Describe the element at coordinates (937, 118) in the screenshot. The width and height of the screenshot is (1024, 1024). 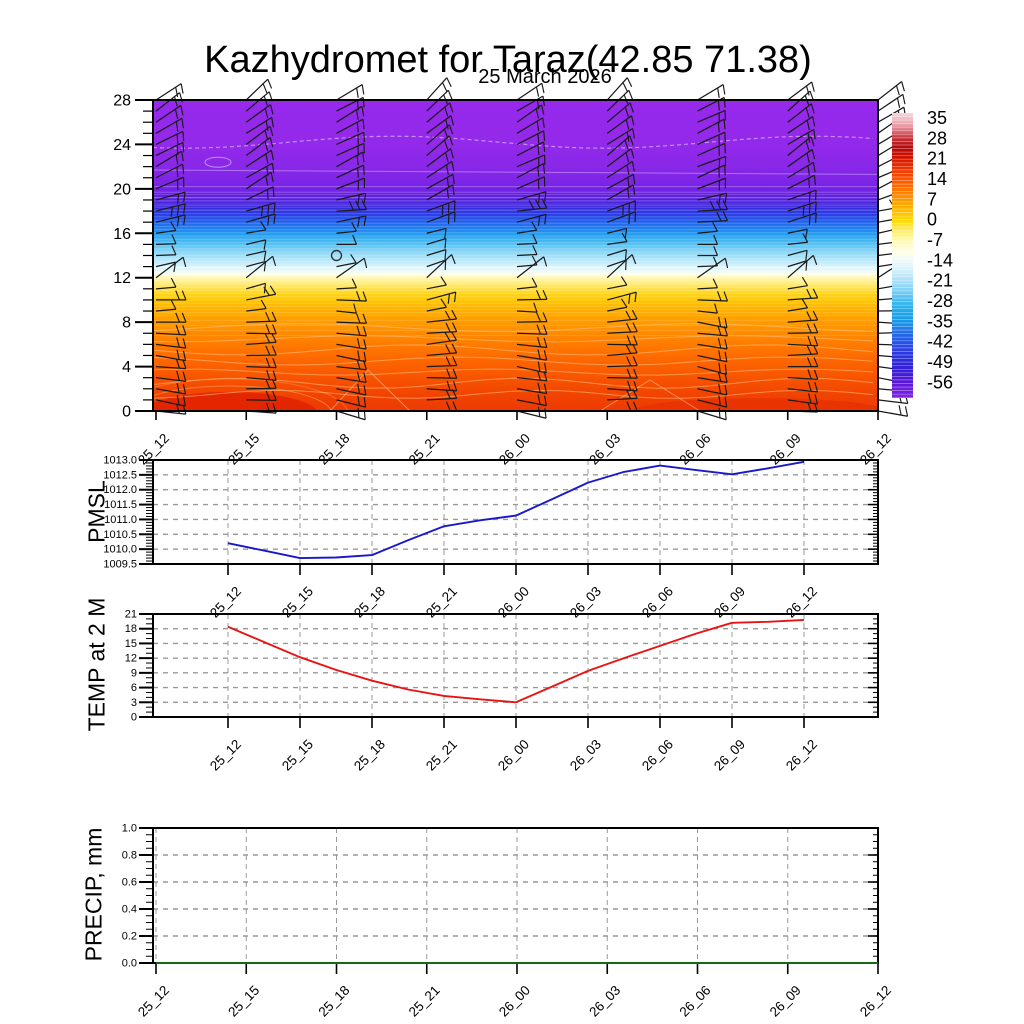
I see `colorbar-tick-label: 35` at that location.